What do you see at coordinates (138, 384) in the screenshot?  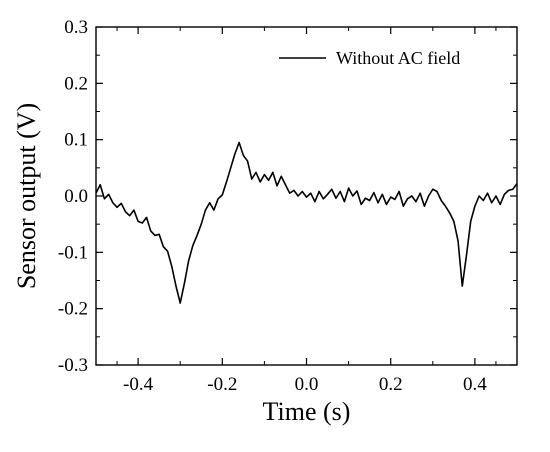 I see `x-tick-label: -0.4` at bounding box center [138, 384].